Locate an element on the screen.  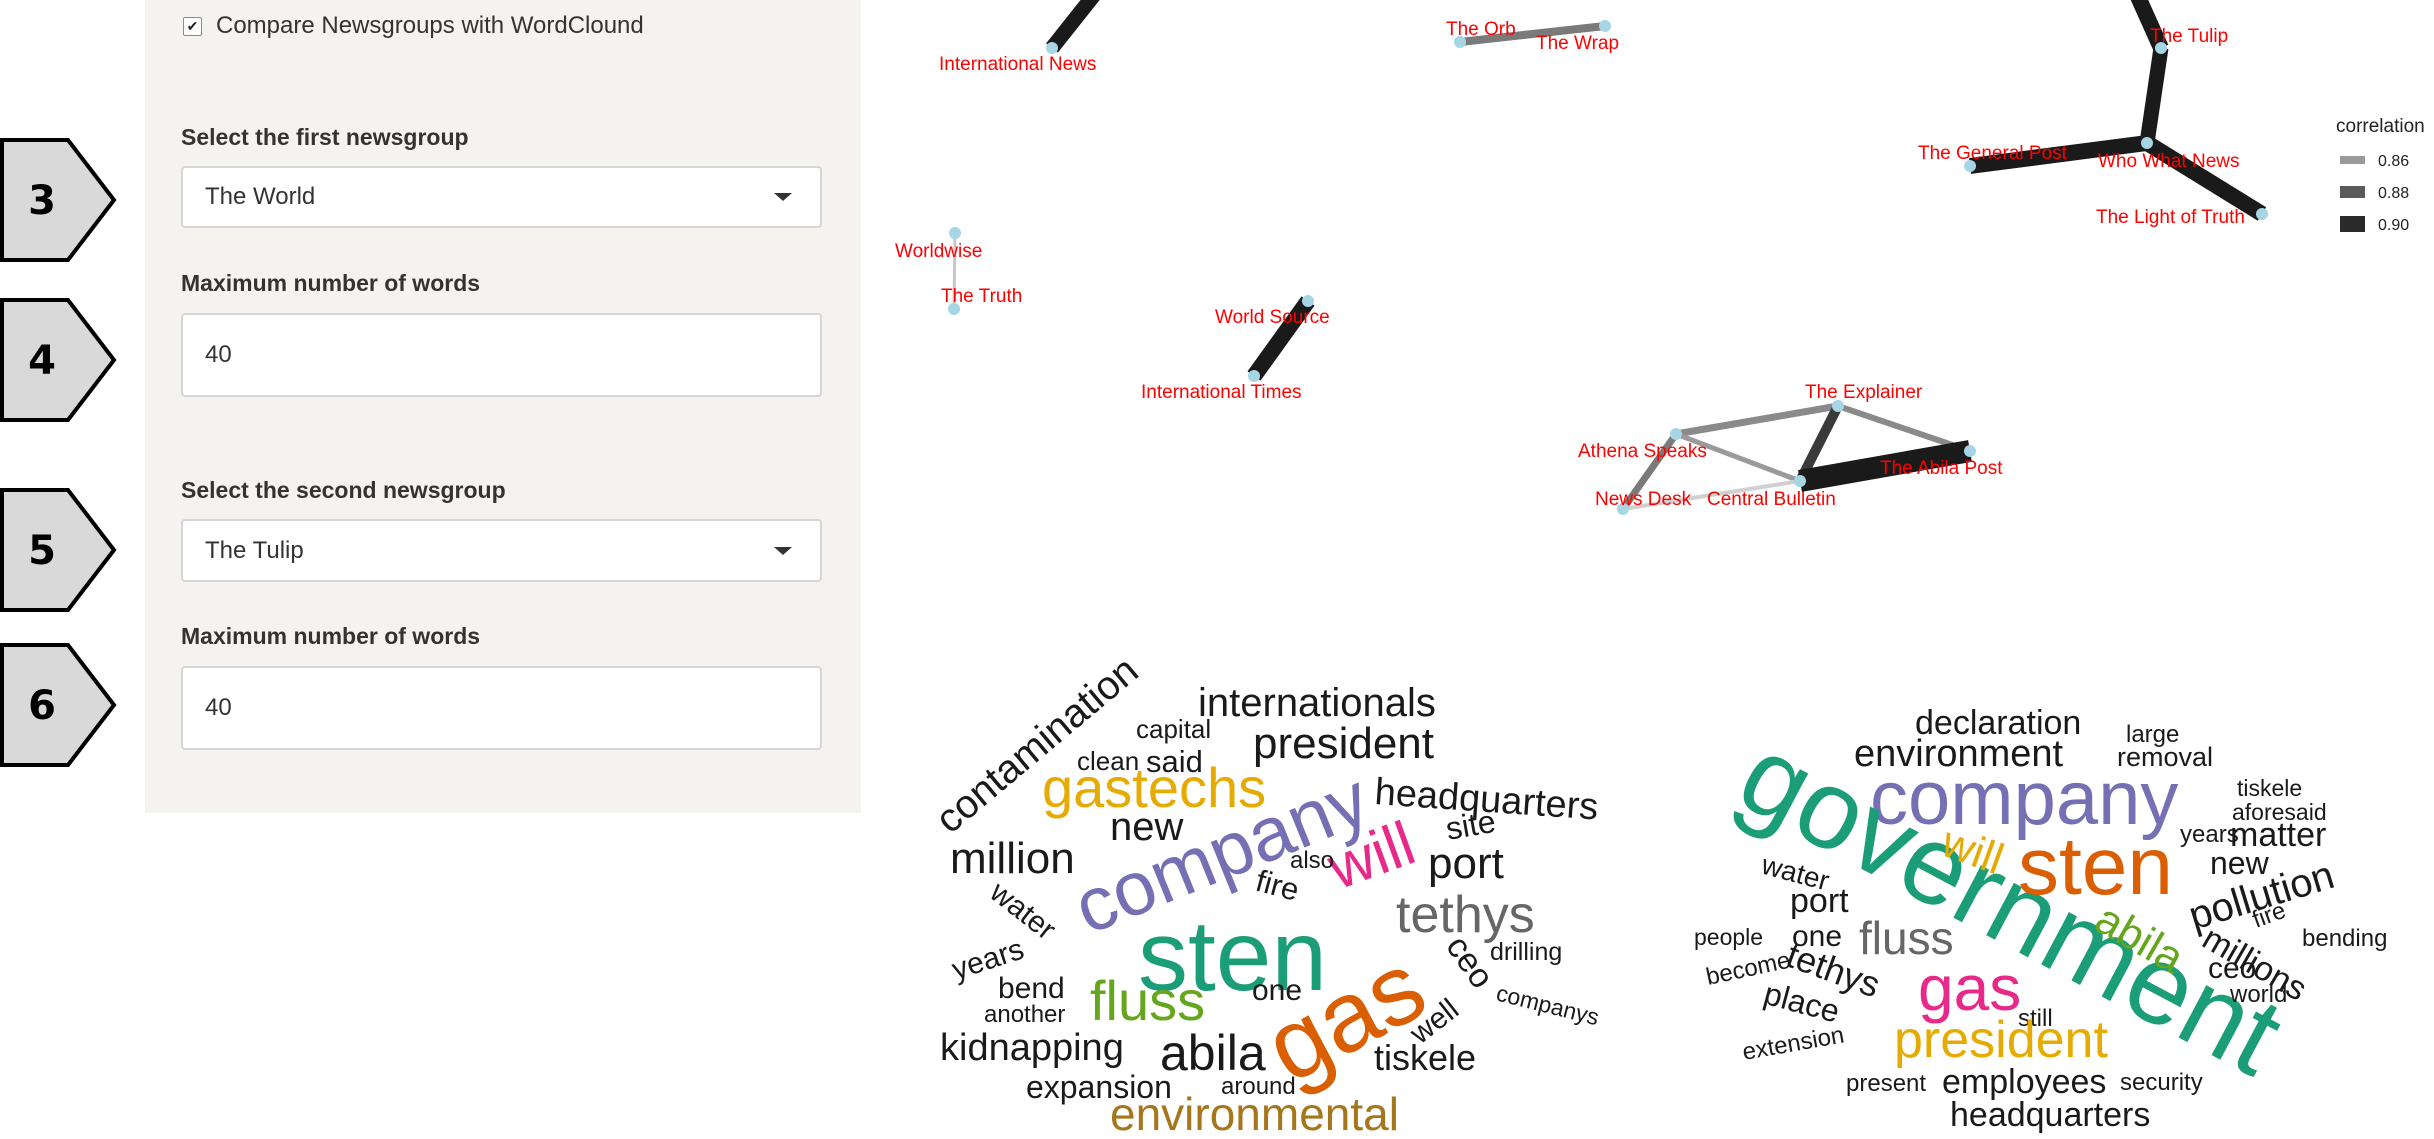
node-label-the-truth: The Truth is located at coordinates (981, 296).